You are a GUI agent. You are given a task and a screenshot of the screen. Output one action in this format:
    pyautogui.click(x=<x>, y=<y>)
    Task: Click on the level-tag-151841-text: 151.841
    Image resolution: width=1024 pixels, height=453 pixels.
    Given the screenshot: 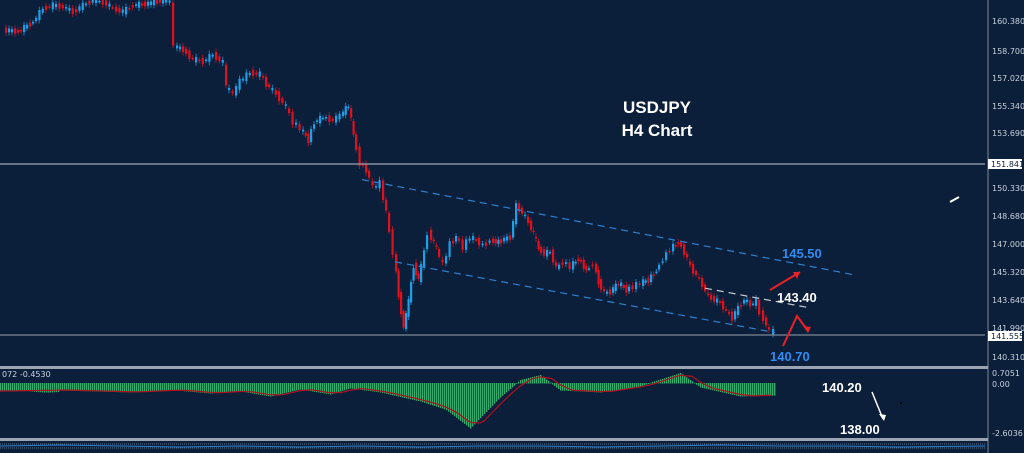 What is the action you would take?
    pyautogui.click(x=1007, y=164)
    